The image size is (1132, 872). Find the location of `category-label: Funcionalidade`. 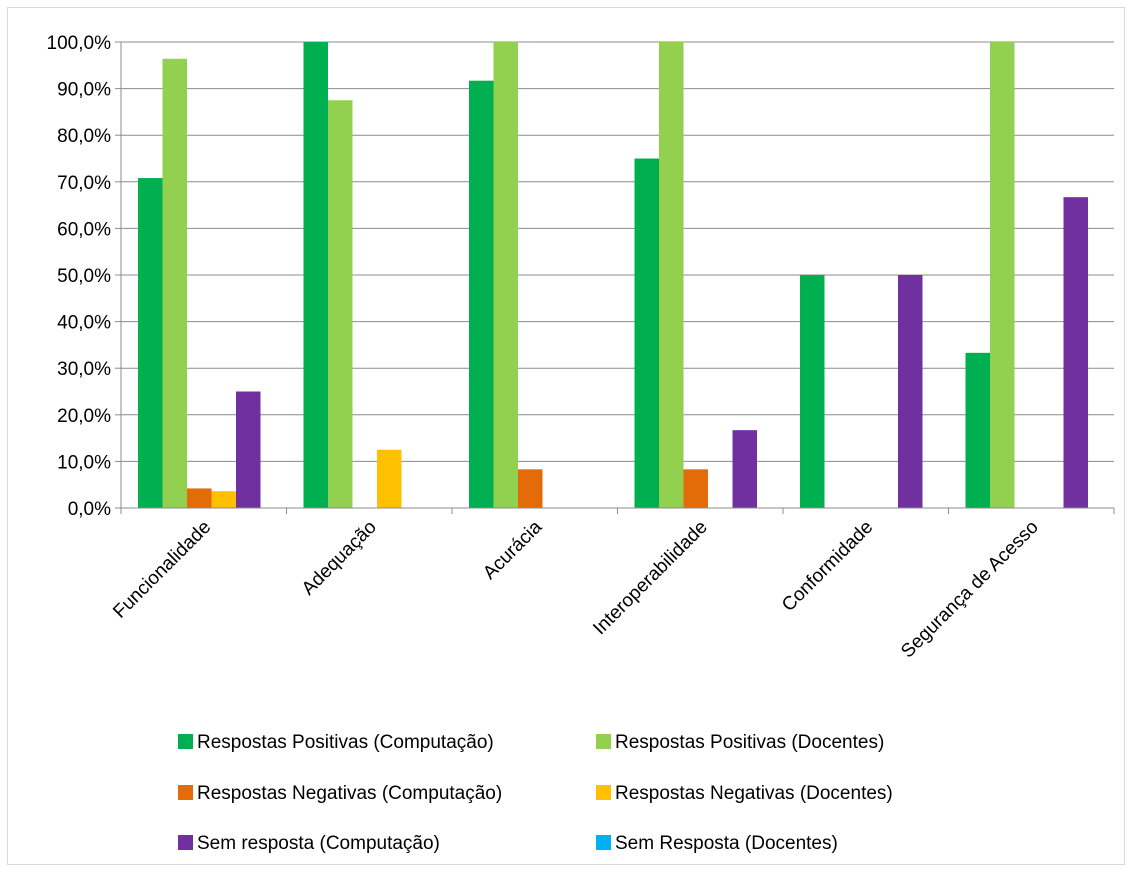

category-label: Funcionalidade is located at coordinates (162, 570).